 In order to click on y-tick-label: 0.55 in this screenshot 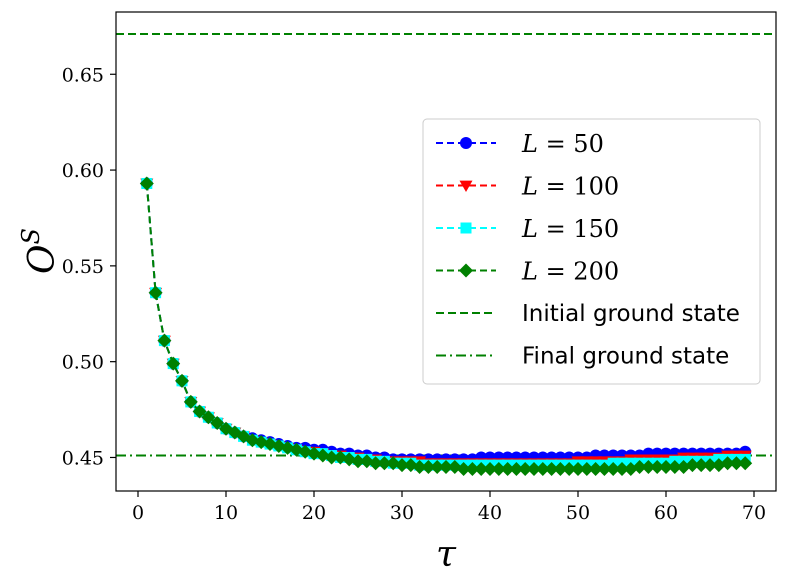, I will do `click(83, 267)`.